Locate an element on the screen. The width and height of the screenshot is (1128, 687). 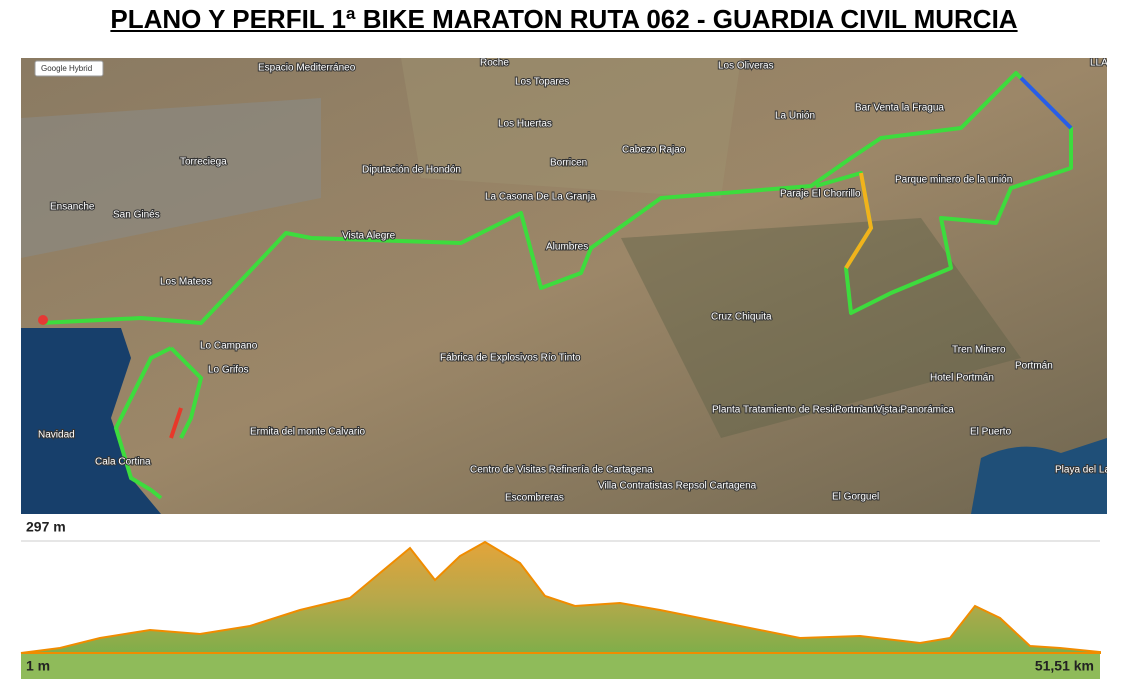
place-label: Ensanche is located at coordinates (72, 207).